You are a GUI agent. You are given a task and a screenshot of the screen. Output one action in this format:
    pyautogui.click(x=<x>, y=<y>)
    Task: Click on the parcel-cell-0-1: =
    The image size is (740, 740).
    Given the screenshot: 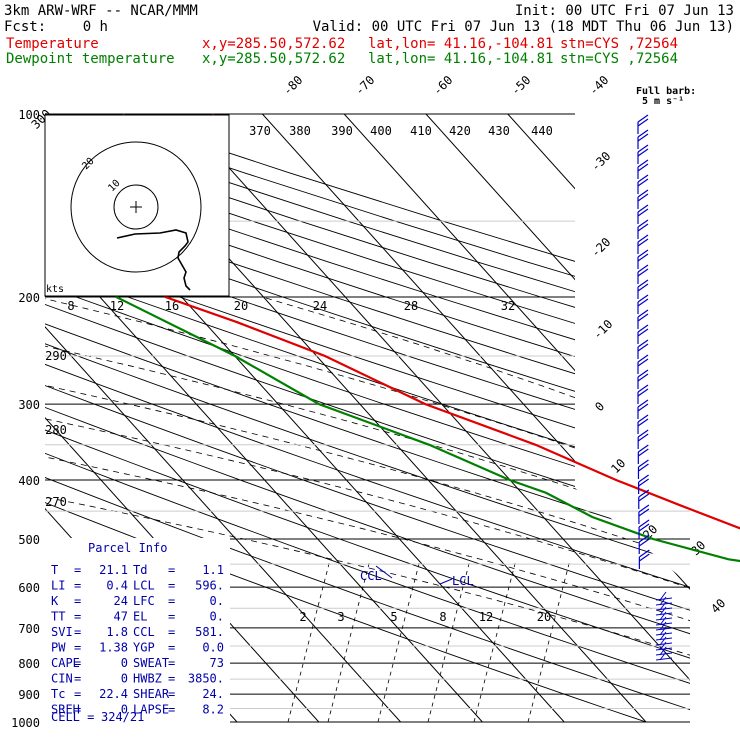 What is the action you would take?
    pyautogui.click(x=77, y=570)
    